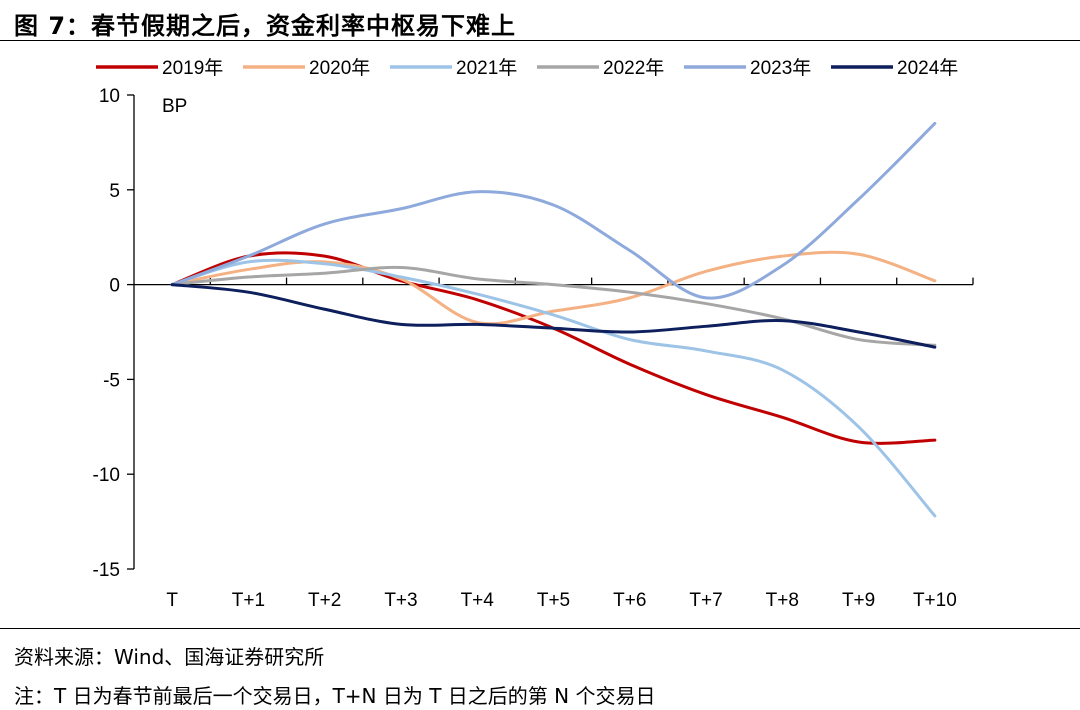 The height and width of the screenshot is (710, 1080). What do you see at coordinates (265, 26) in the screenshot?
I see `figure-title: 图 7：春节假期之后，资金利率中枢易下难上` at bounding box center [265, 26].